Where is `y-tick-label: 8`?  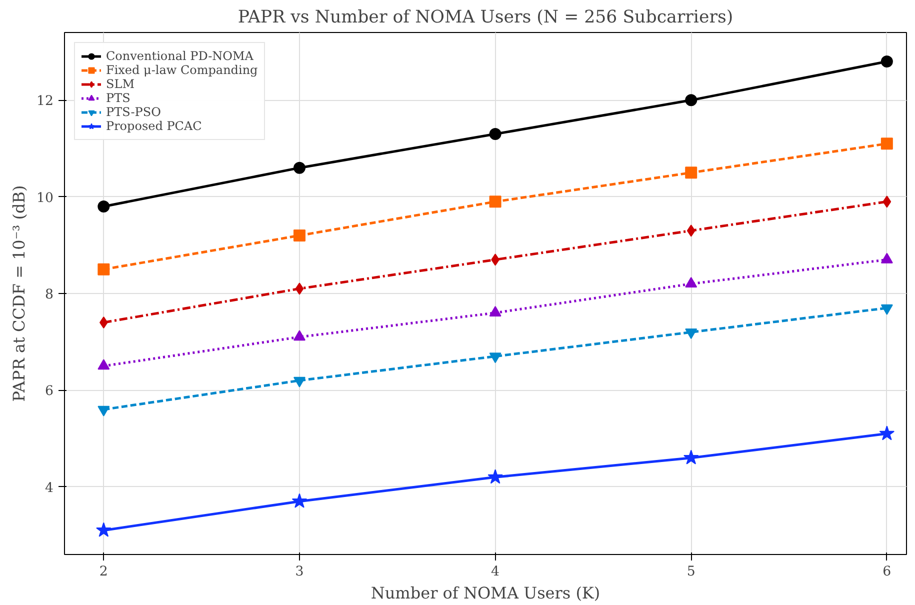
y-tick-label: 8 is located at coordinates (49, 295).